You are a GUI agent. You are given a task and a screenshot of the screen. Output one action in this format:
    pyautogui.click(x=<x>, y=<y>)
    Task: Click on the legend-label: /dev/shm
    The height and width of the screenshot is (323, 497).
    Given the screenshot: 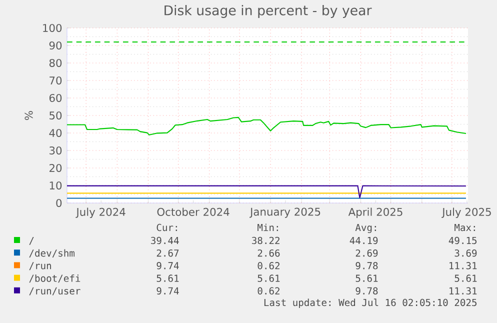 What is the action you would take?
    pyautogui.click(x=51, y=253)
    